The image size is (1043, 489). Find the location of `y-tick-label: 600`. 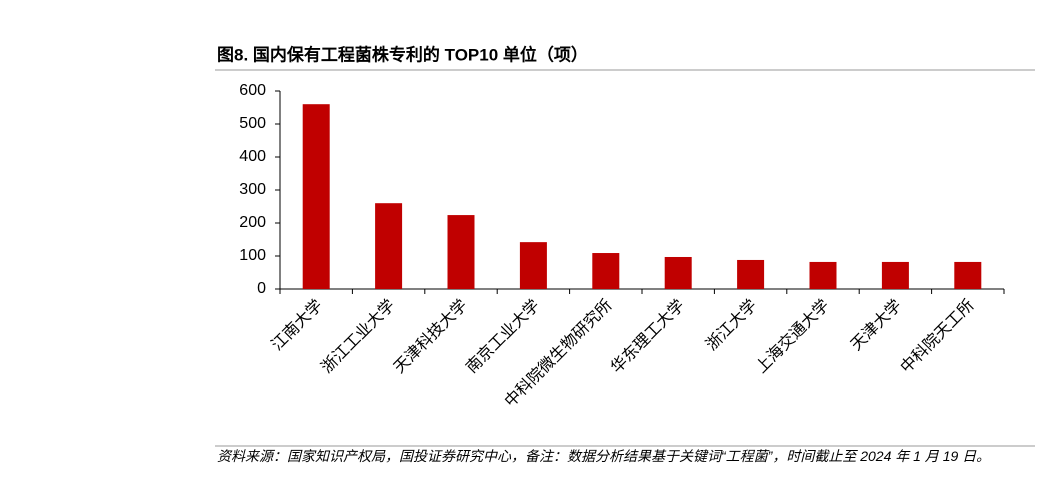

y-tick-label: 600 is located at coordinates (252, 90).